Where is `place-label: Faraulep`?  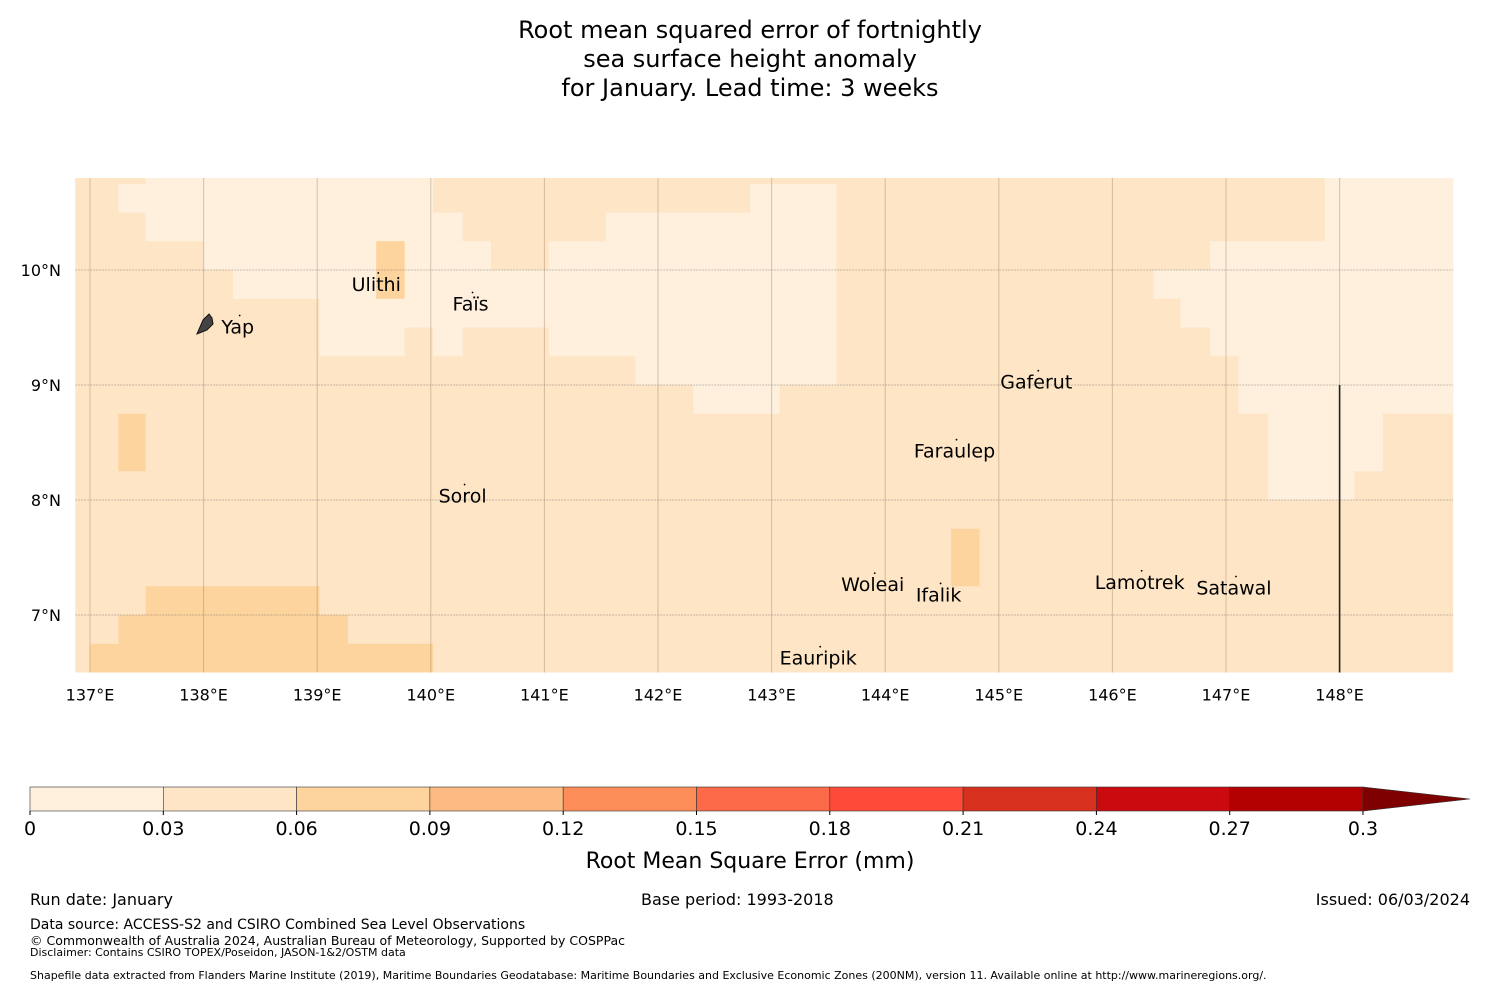 place-label: Faraulep is located at coordinates (954, 452).